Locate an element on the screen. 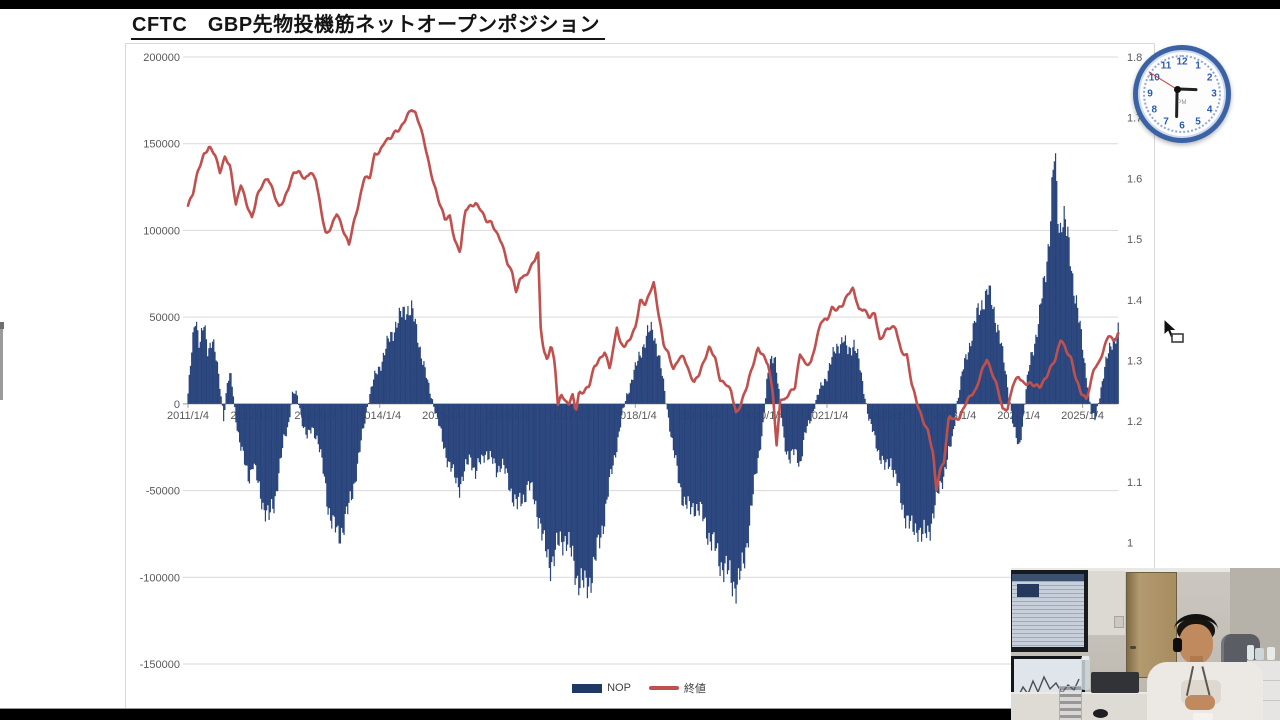 The width and height of the screenshot is (1280, 720). clock-numeral-9: 9 is located at coordinates (1150, 94).